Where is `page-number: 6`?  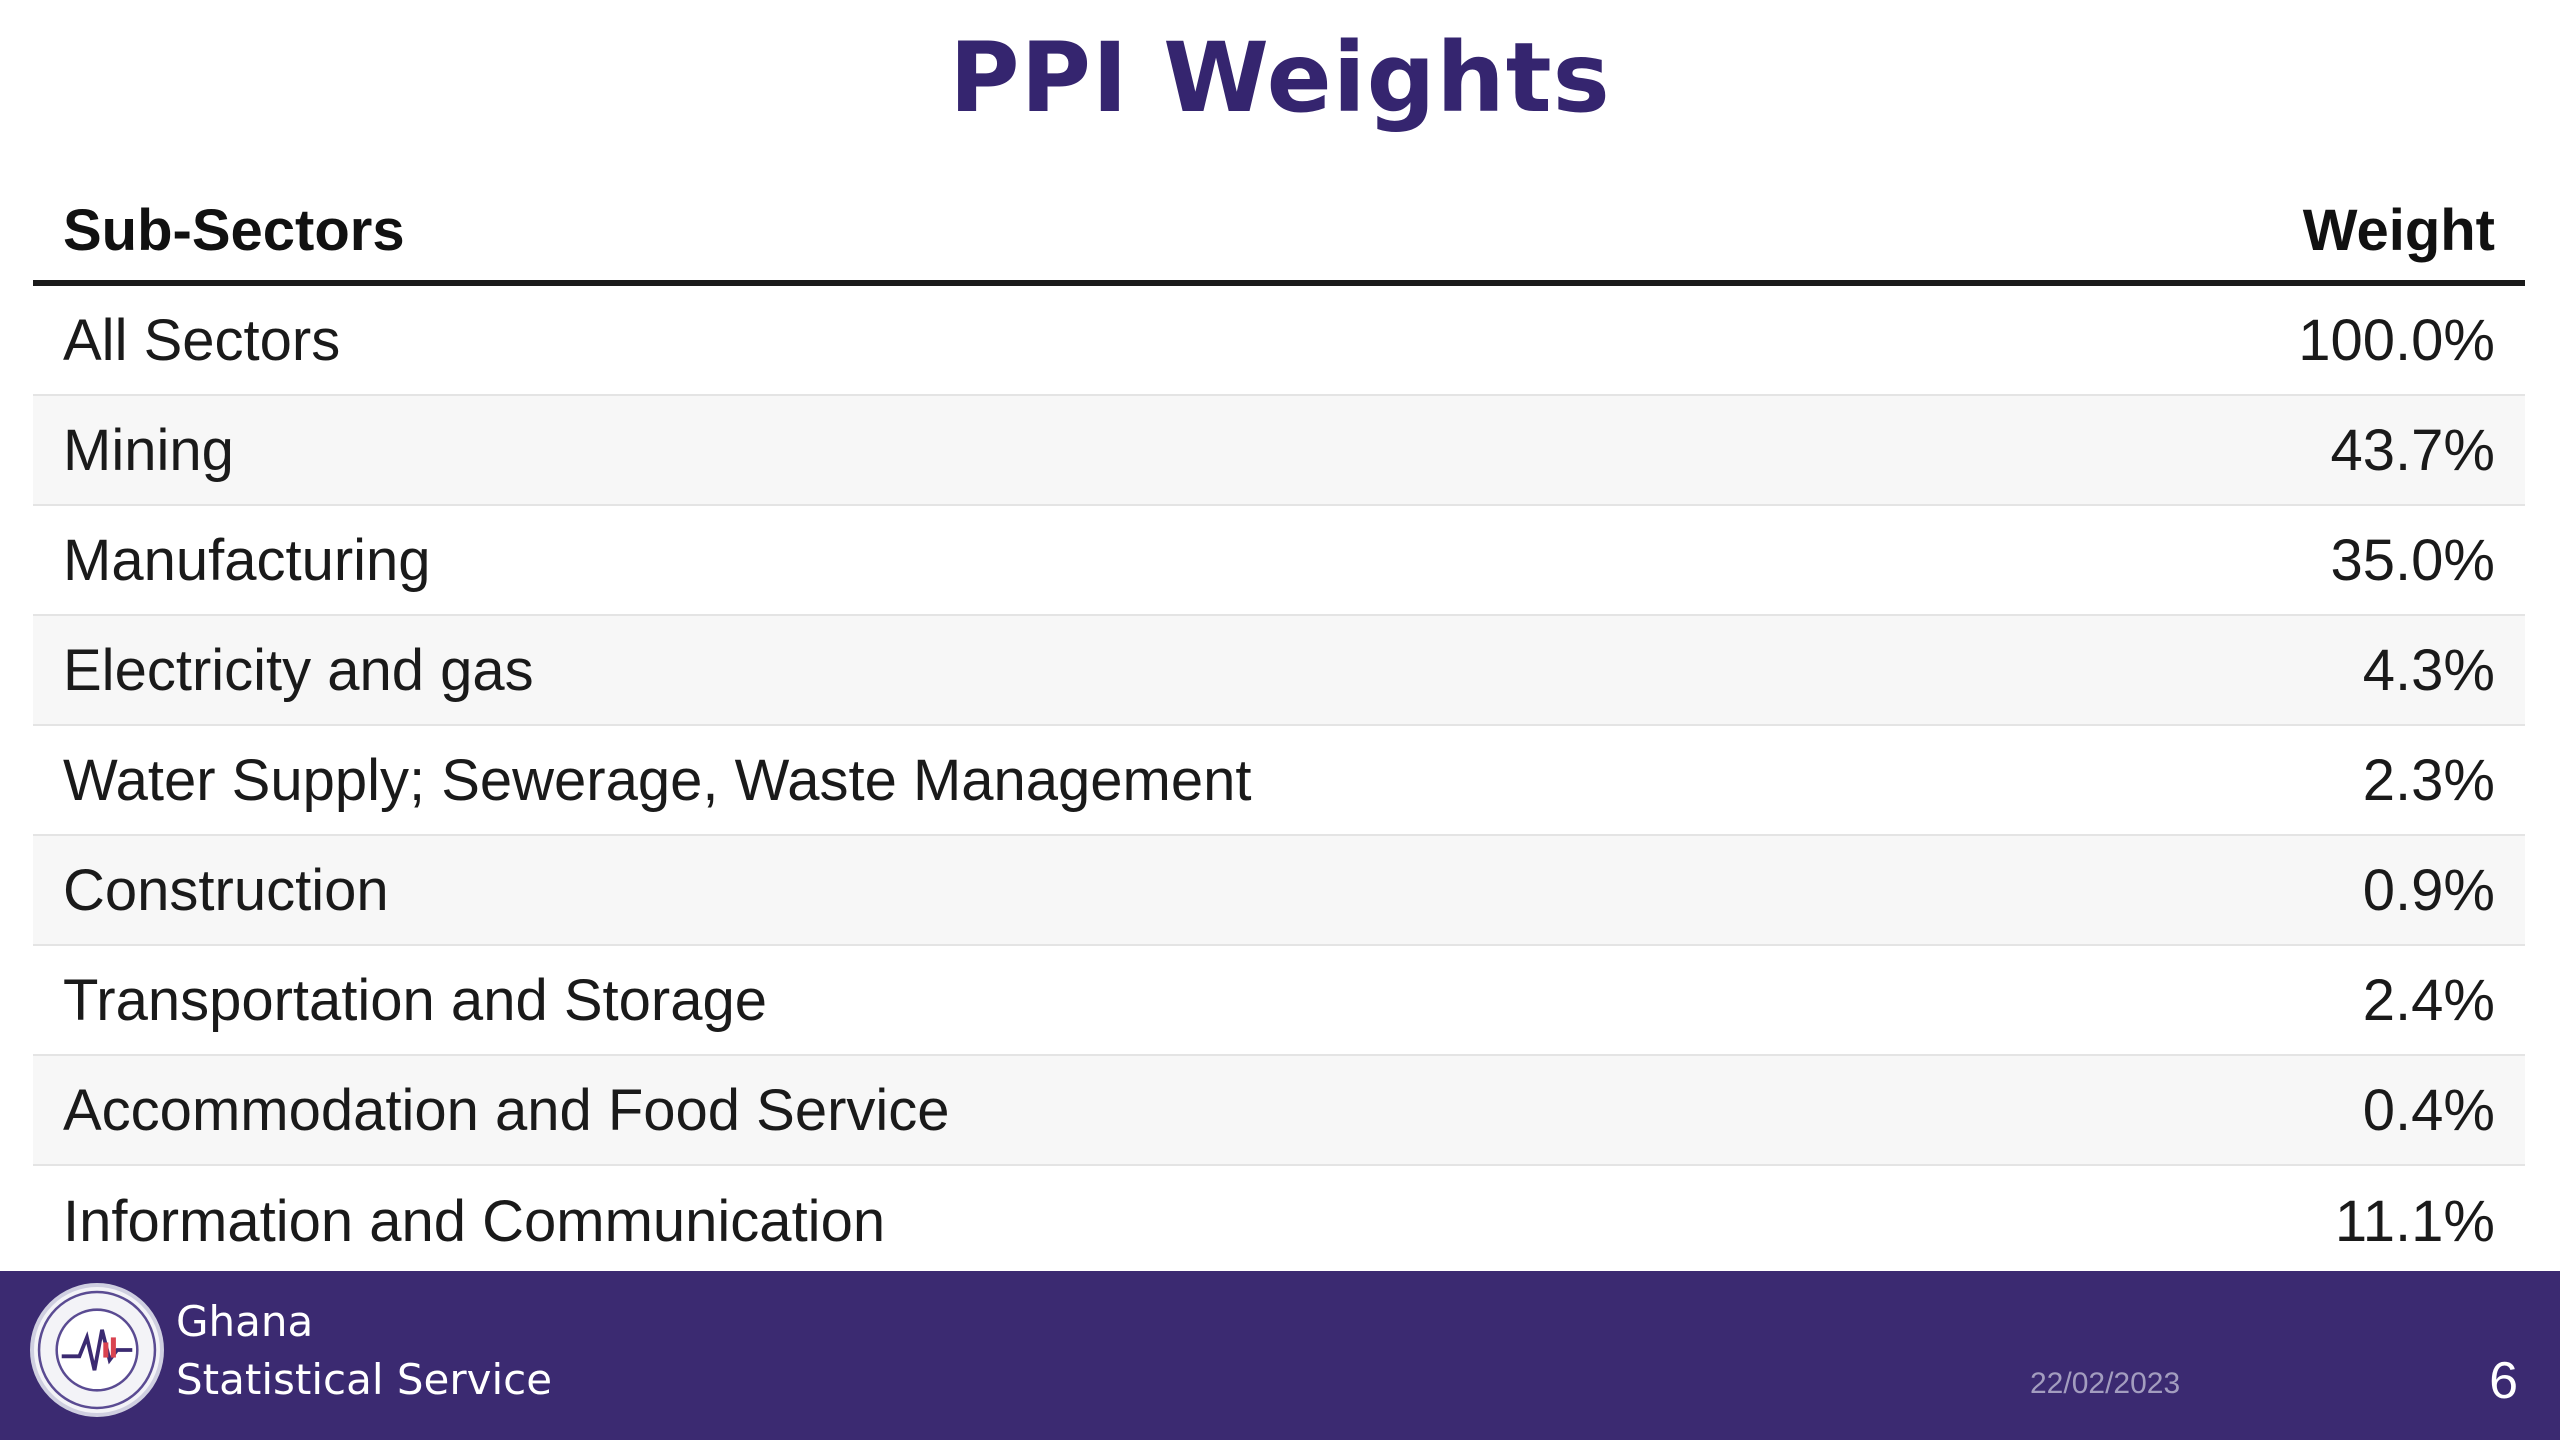
page-number: 6 is located at coordinates (2503, 1381).